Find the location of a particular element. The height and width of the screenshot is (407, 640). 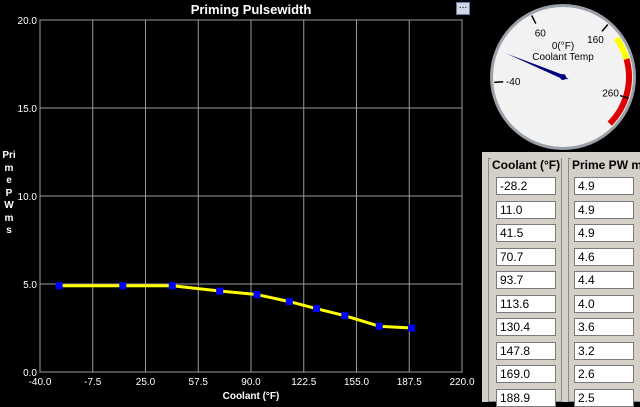

coolant-temp-gauge: -40 60 160 260 0(°F) Coolant Temp is located at coordinates (563, 77).